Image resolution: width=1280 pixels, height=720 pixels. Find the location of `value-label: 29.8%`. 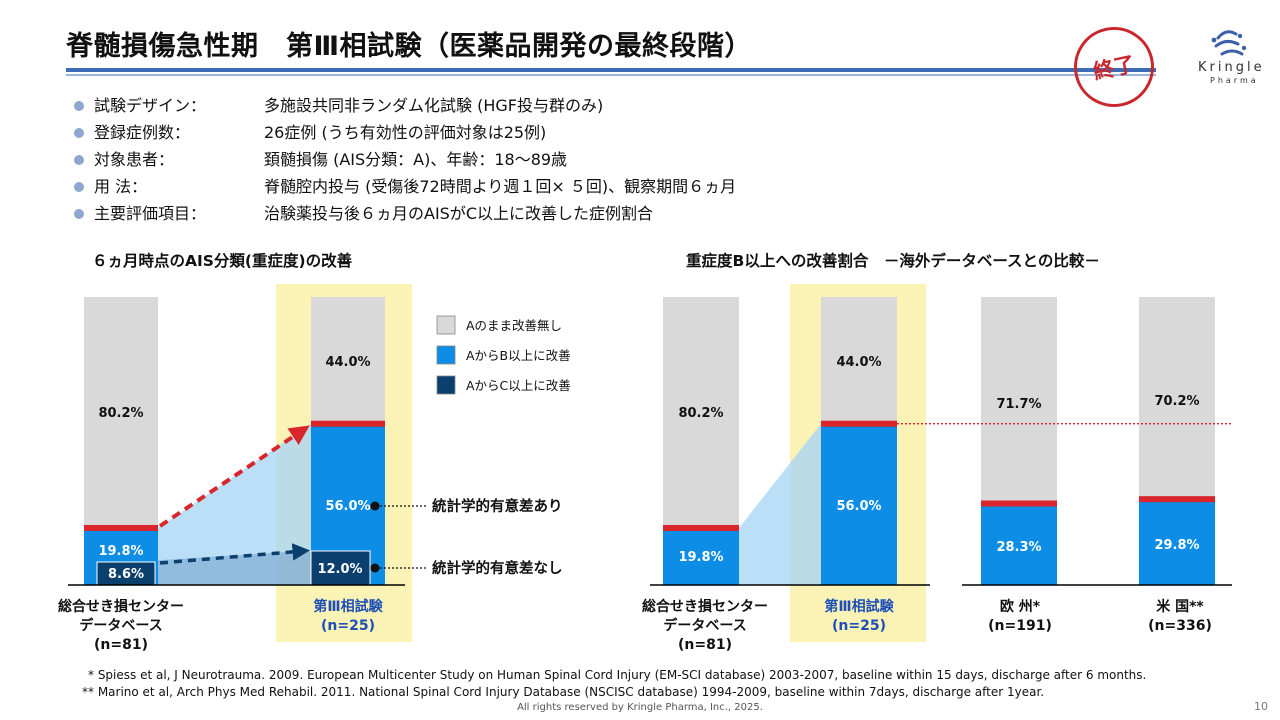

value-label: 29.8% is located at coordinates (1176, 545).